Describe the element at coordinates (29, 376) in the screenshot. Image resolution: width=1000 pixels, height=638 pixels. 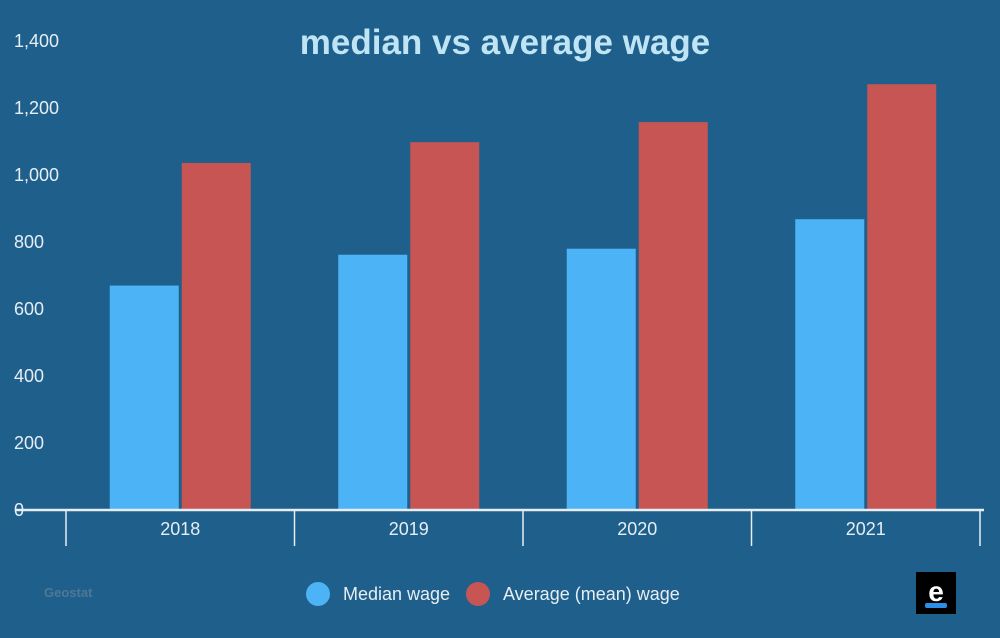
I see `y-tick-label: 400` at that location.